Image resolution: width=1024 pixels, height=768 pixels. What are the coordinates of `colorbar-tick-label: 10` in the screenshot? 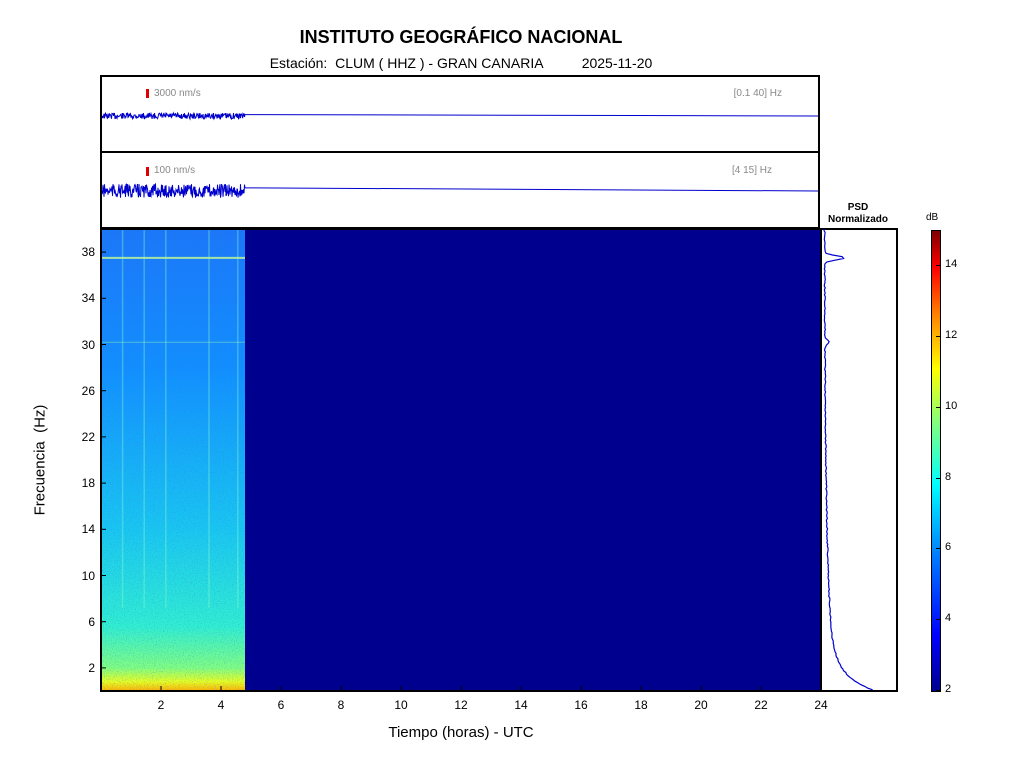 It's located at (951, 405).